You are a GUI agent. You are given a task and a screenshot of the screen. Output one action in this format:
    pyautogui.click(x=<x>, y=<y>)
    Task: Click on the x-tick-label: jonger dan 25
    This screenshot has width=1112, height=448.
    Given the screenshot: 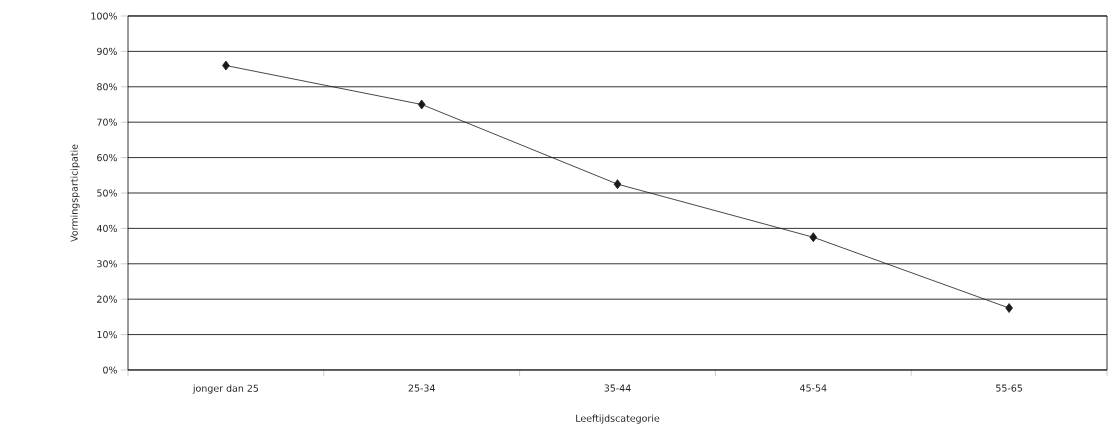 What is the action you would take?
    pyautogui.click(x=225, y=389)
    